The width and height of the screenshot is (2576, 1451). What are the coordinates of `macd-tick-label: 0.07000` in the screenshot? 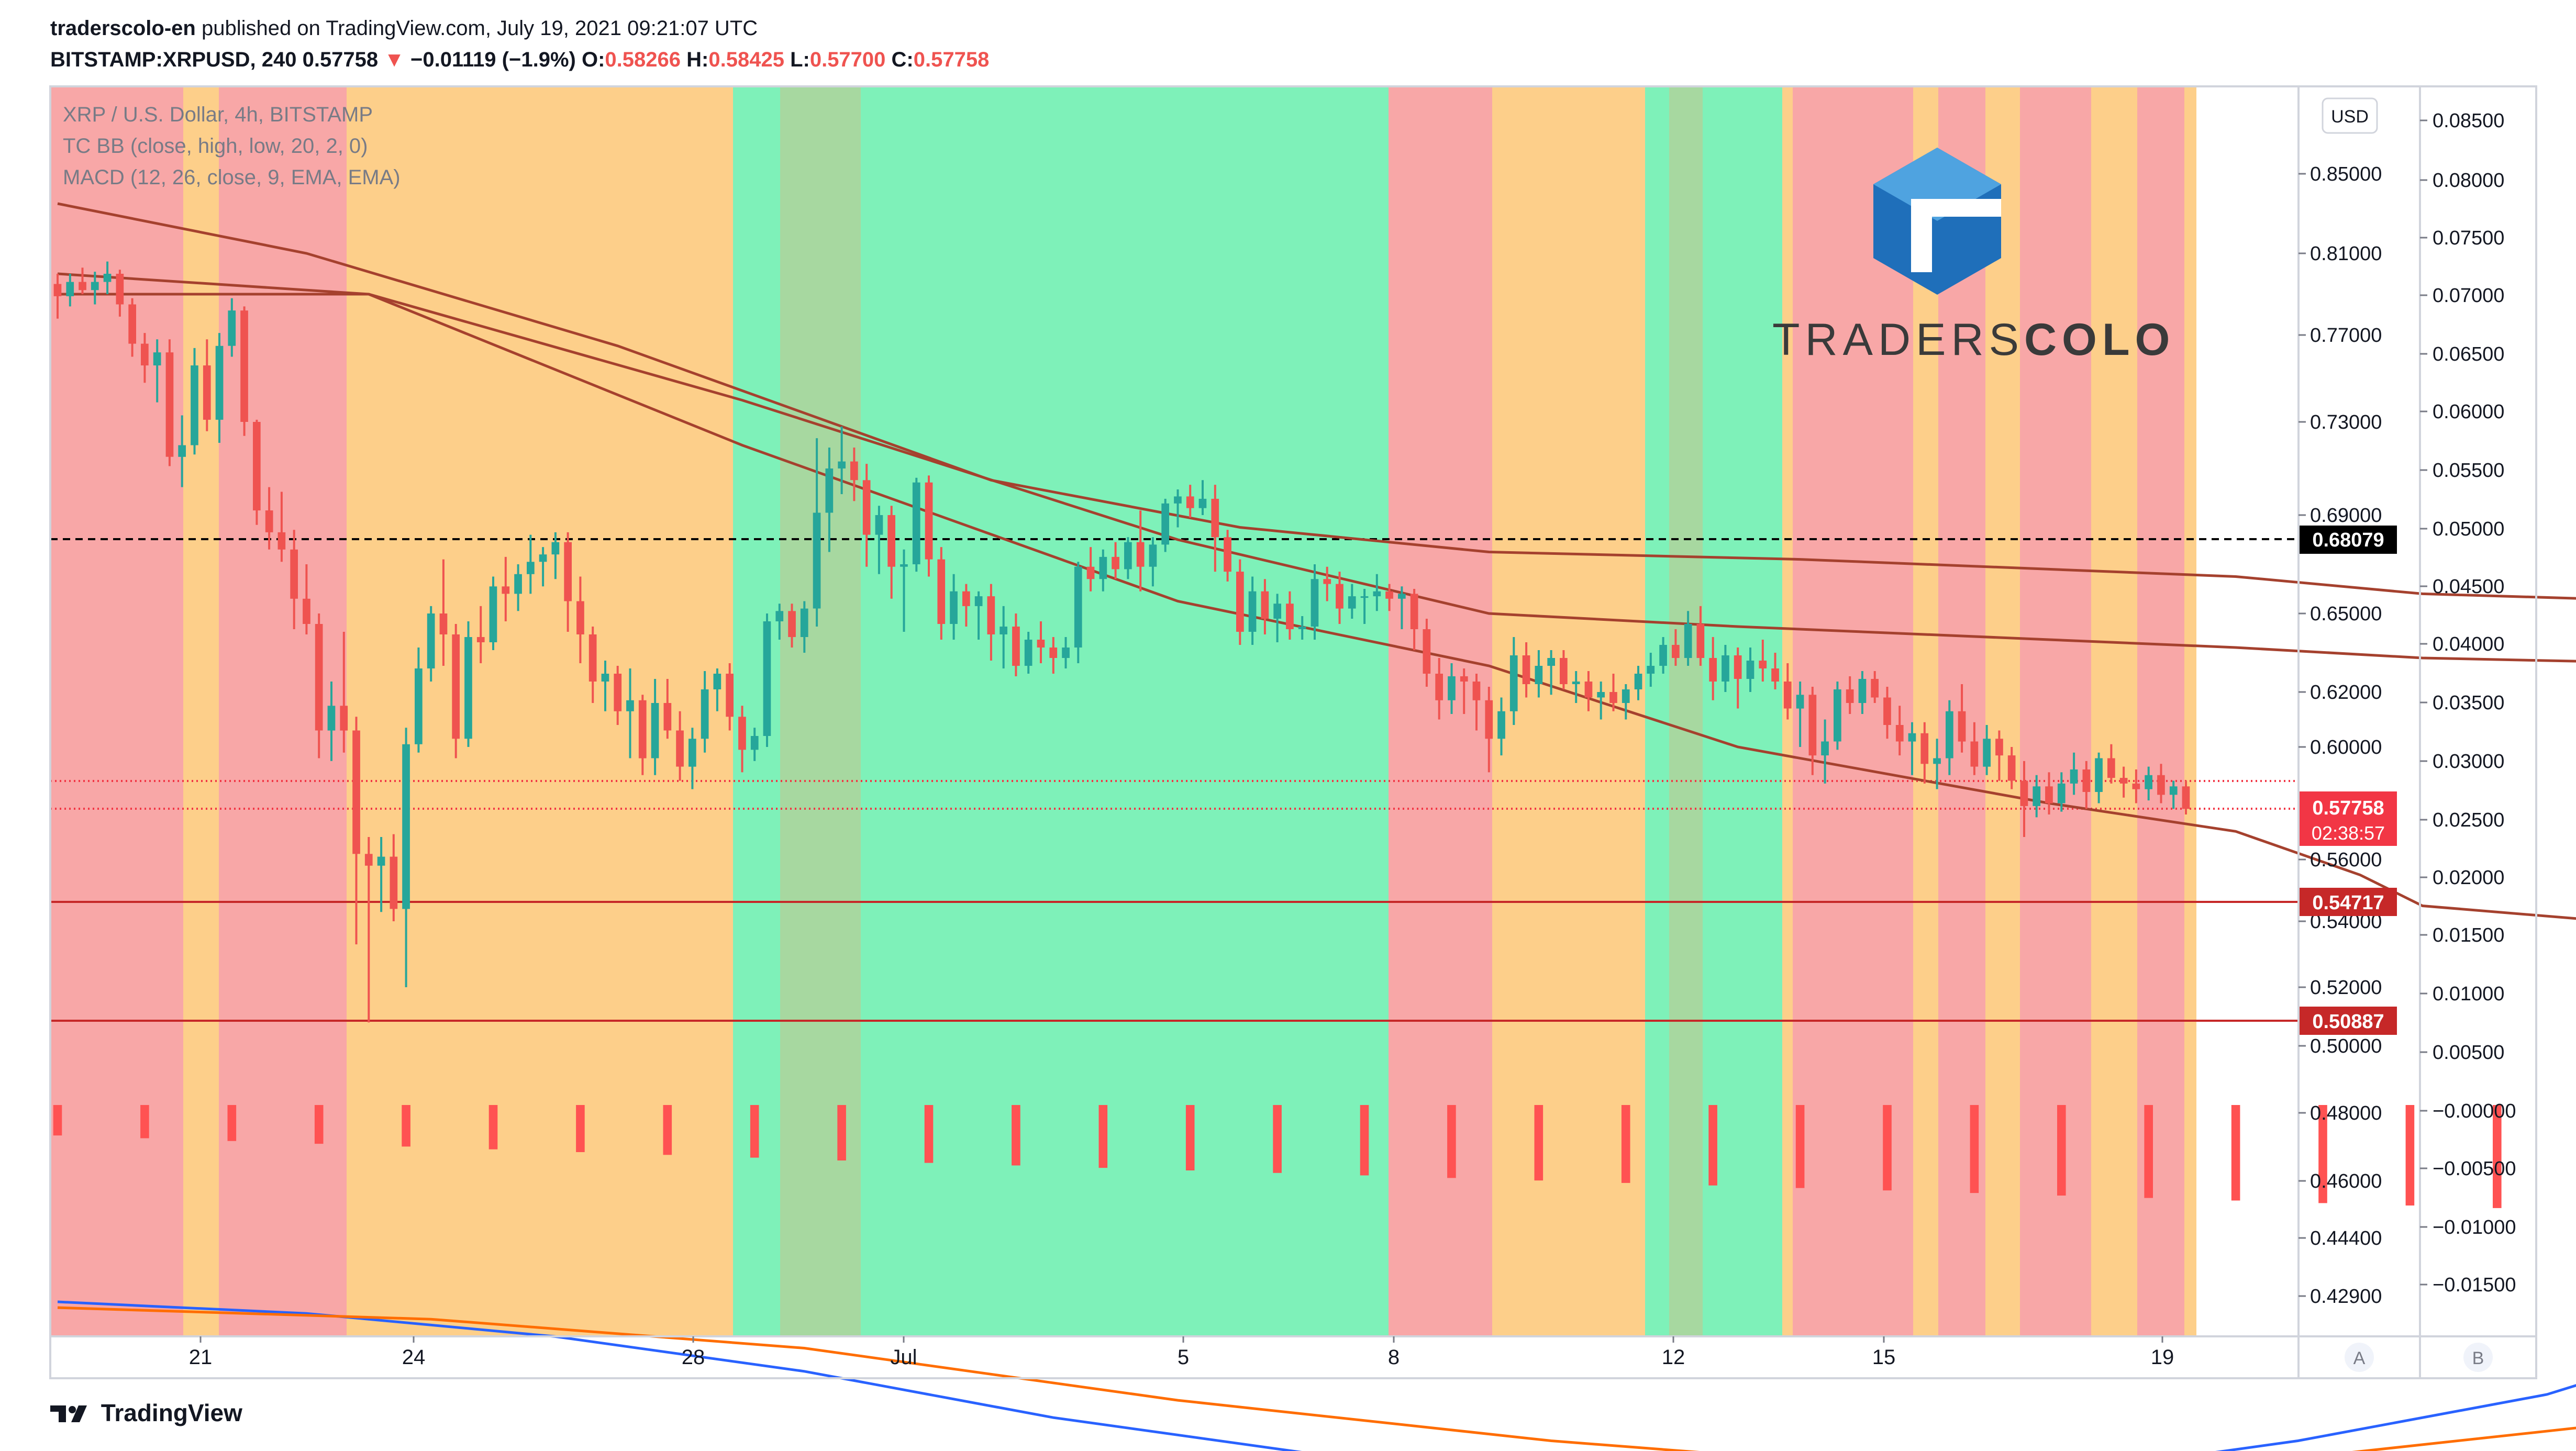 It's located at (2469, 296).